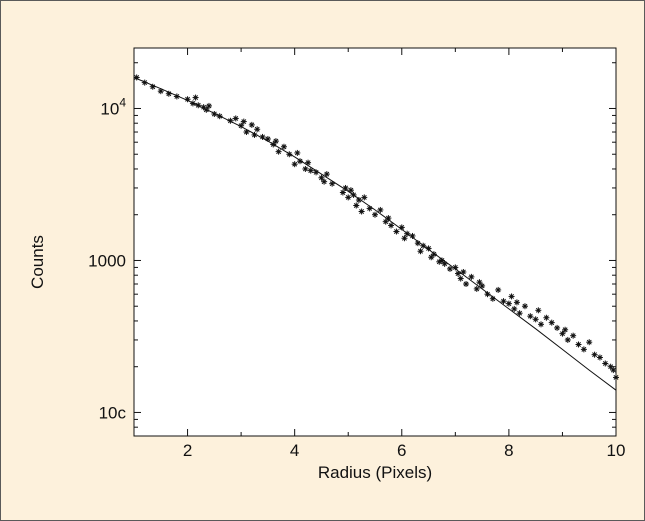  I want to click on y-tick-label: 104, so click(113, 106).